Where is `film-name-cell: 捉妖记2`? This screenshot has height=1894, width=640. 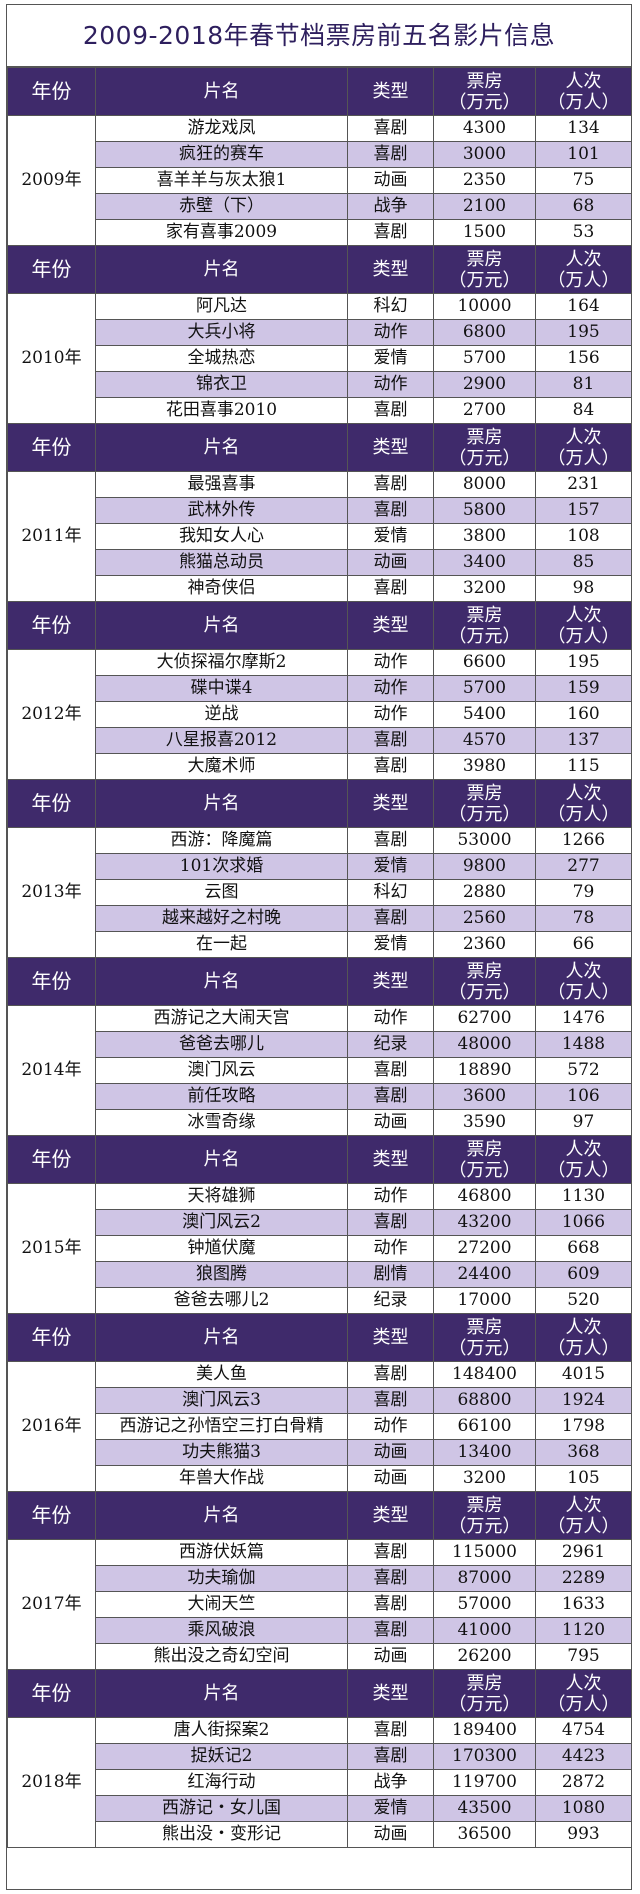
film-name-cell: 捉妖记2 is located at coordinates (221, 1756).